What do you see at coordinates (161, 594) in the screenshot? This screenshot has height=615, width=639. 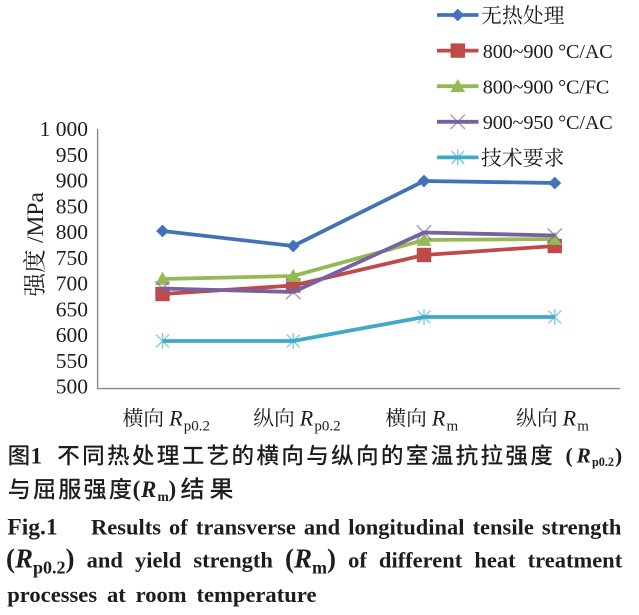 I see `svg-text: processes at room temperature` at bounding box center [161, 594].